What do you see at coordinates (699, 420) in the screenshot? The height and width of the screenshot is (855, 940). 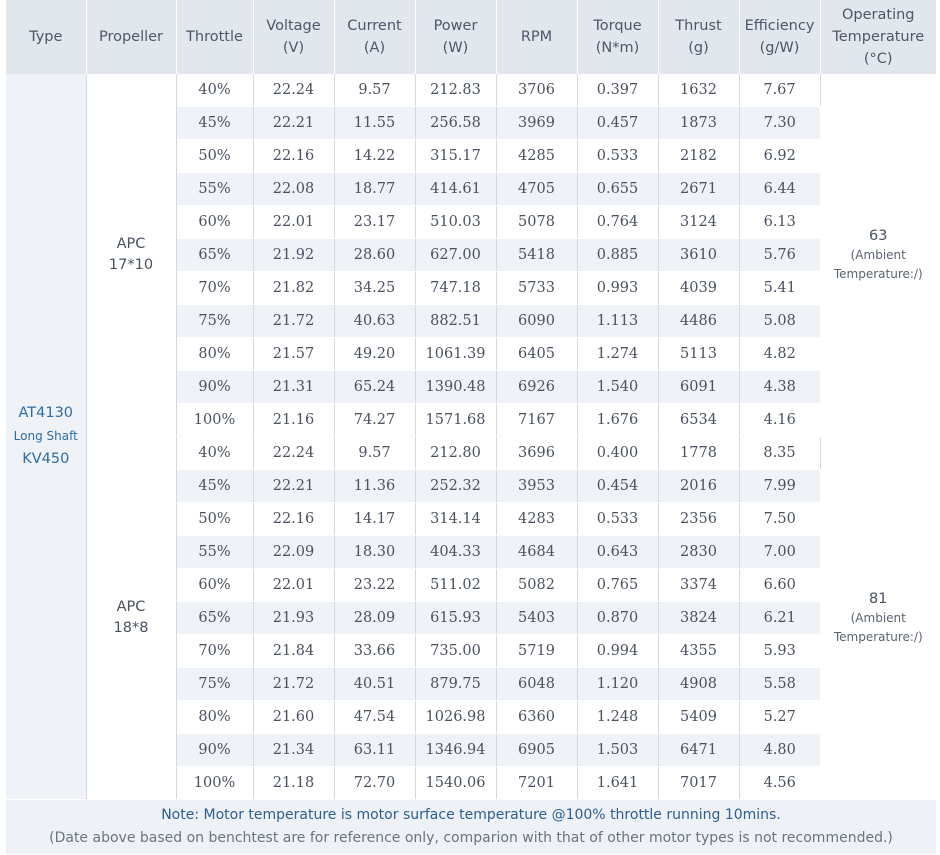 I see `cell-thrust: 6534` at bounding box center [699, 420].